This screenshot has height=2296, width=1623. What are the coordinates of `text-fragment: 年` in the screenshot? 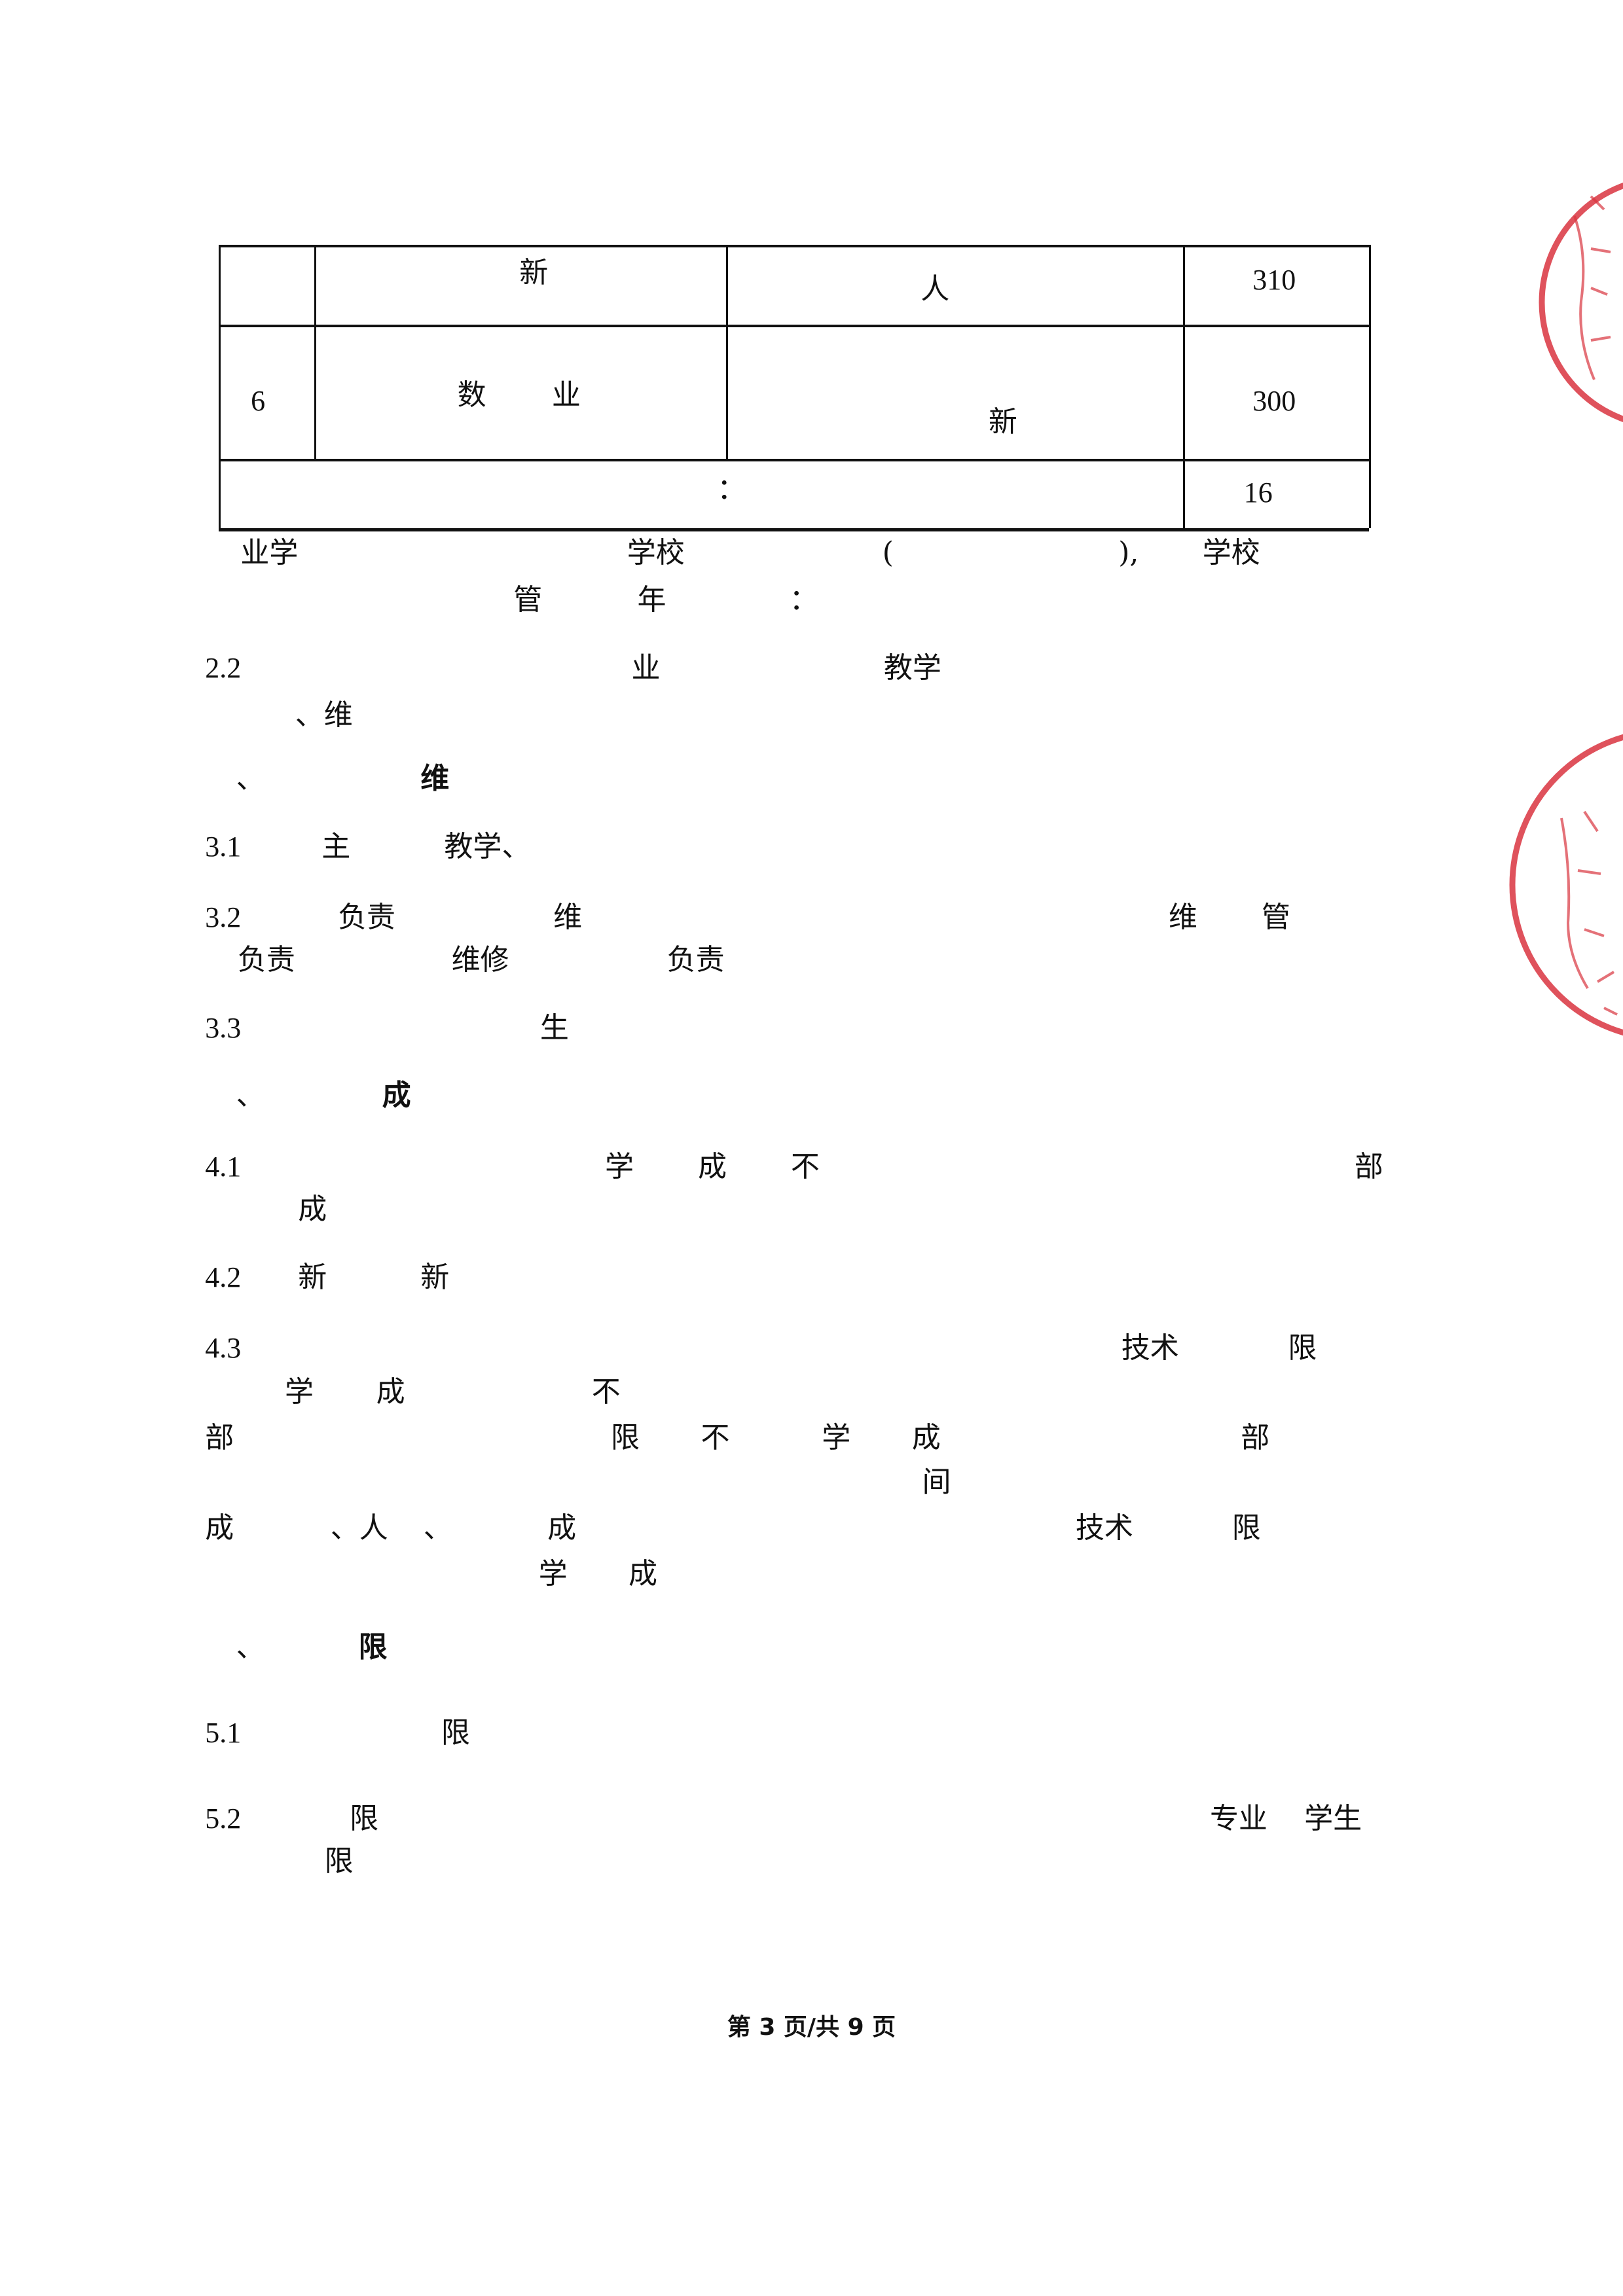 It's located at (651, 600).